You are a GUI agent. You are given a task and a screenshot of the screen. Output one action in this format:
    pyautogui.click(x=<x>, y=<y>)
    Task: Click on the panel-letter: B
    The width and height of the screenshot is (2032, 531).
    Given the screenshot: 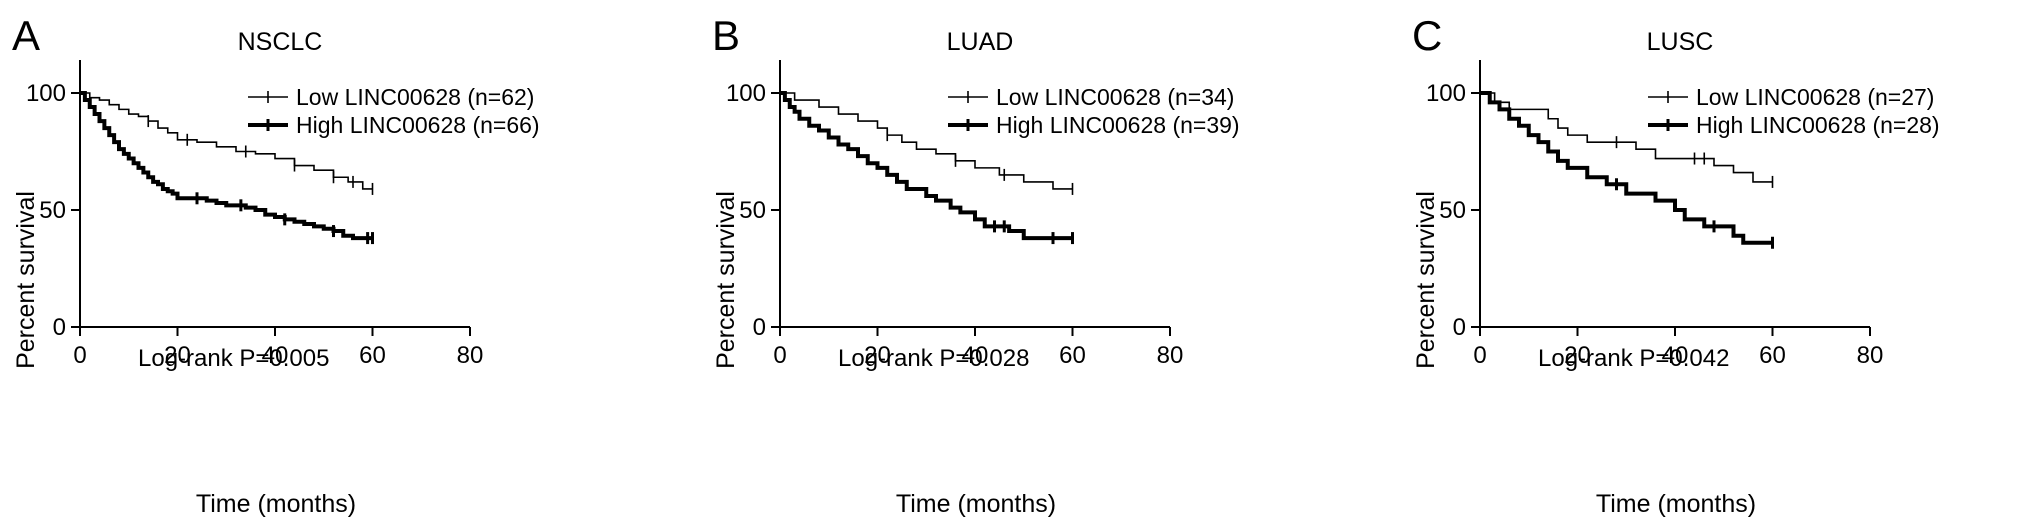 What is the action you would take?
    pyautogui.click(x=726, y=35)
    